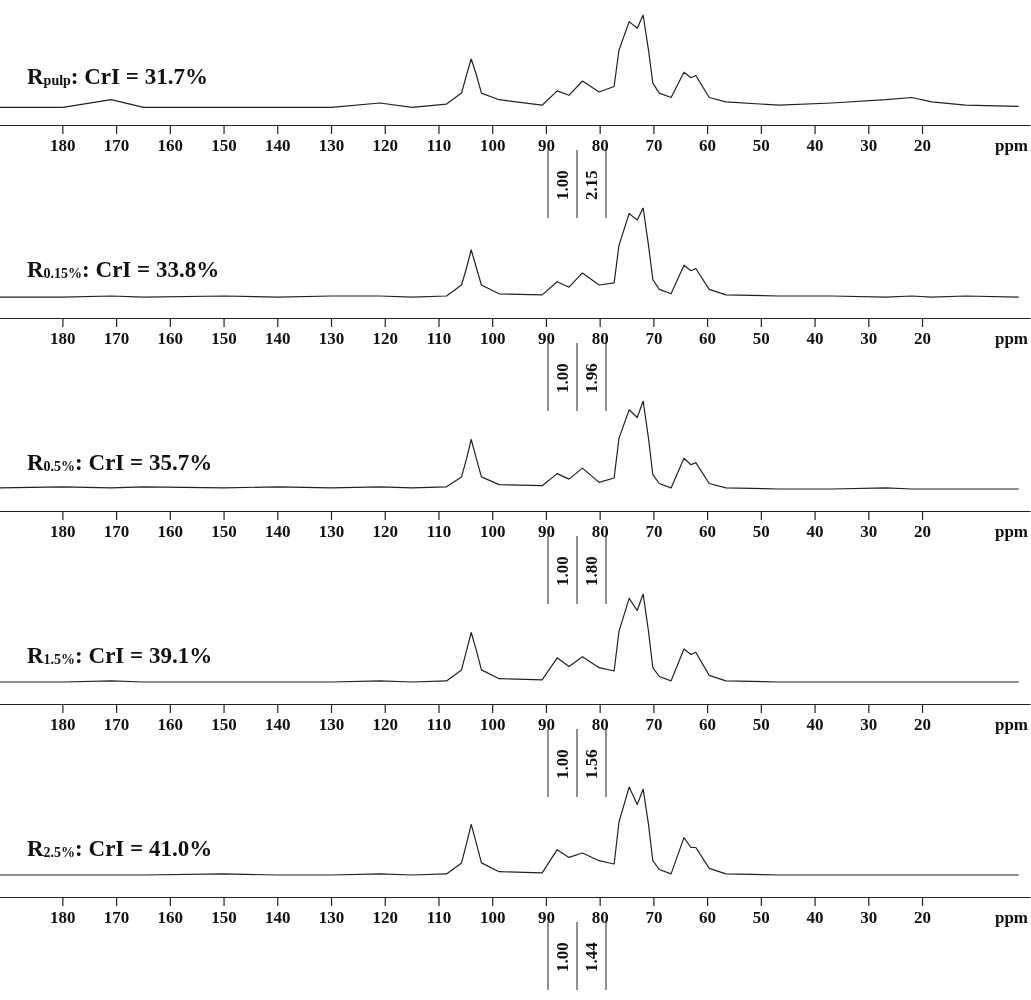 The height and width of the screenshot is (1000, 1031). What do you see at coordinates (591, 764) in the screenshot?
I see `text: 1.56` at bounding box center [591, 764].